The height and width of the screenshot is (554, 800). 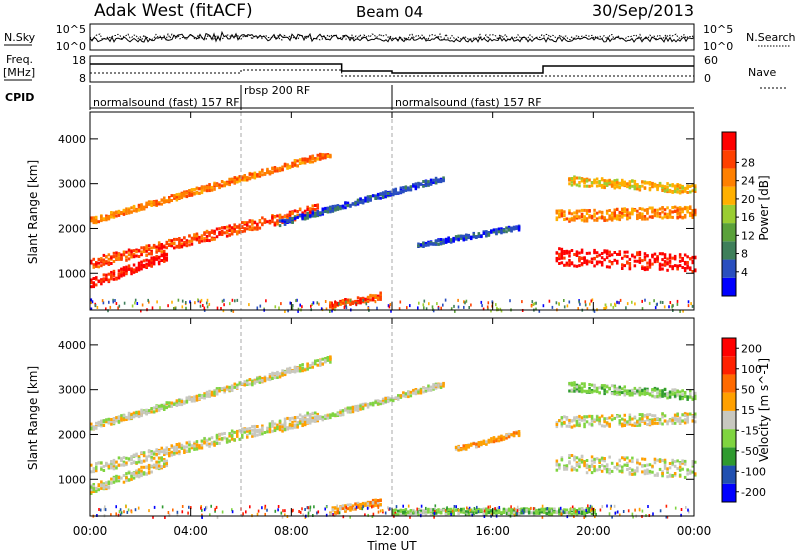 I want to click on power-ylabel: Slant Range [km], so click(x=33, y=212).